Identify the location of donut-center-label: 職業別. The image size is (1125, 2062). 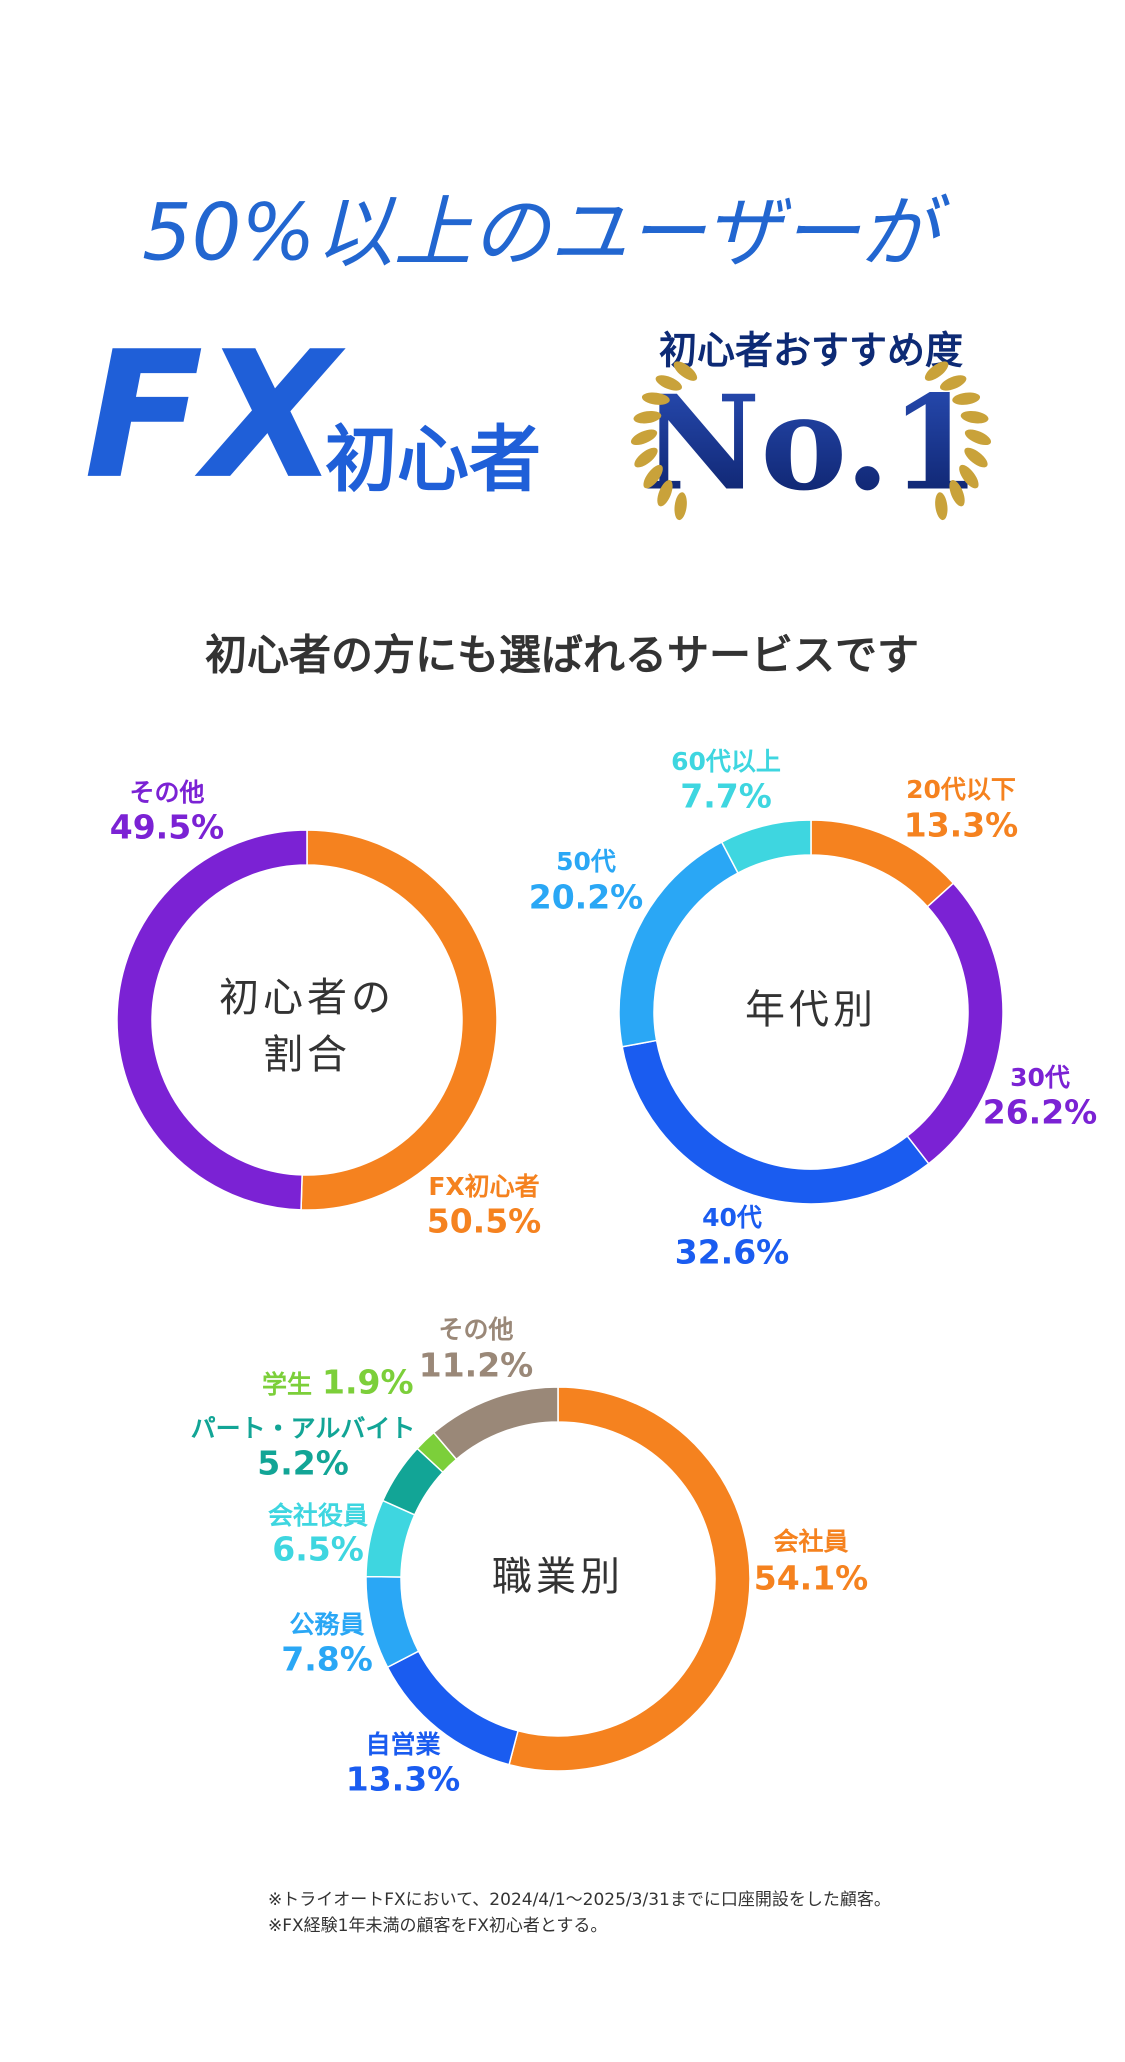
(558, 1577).